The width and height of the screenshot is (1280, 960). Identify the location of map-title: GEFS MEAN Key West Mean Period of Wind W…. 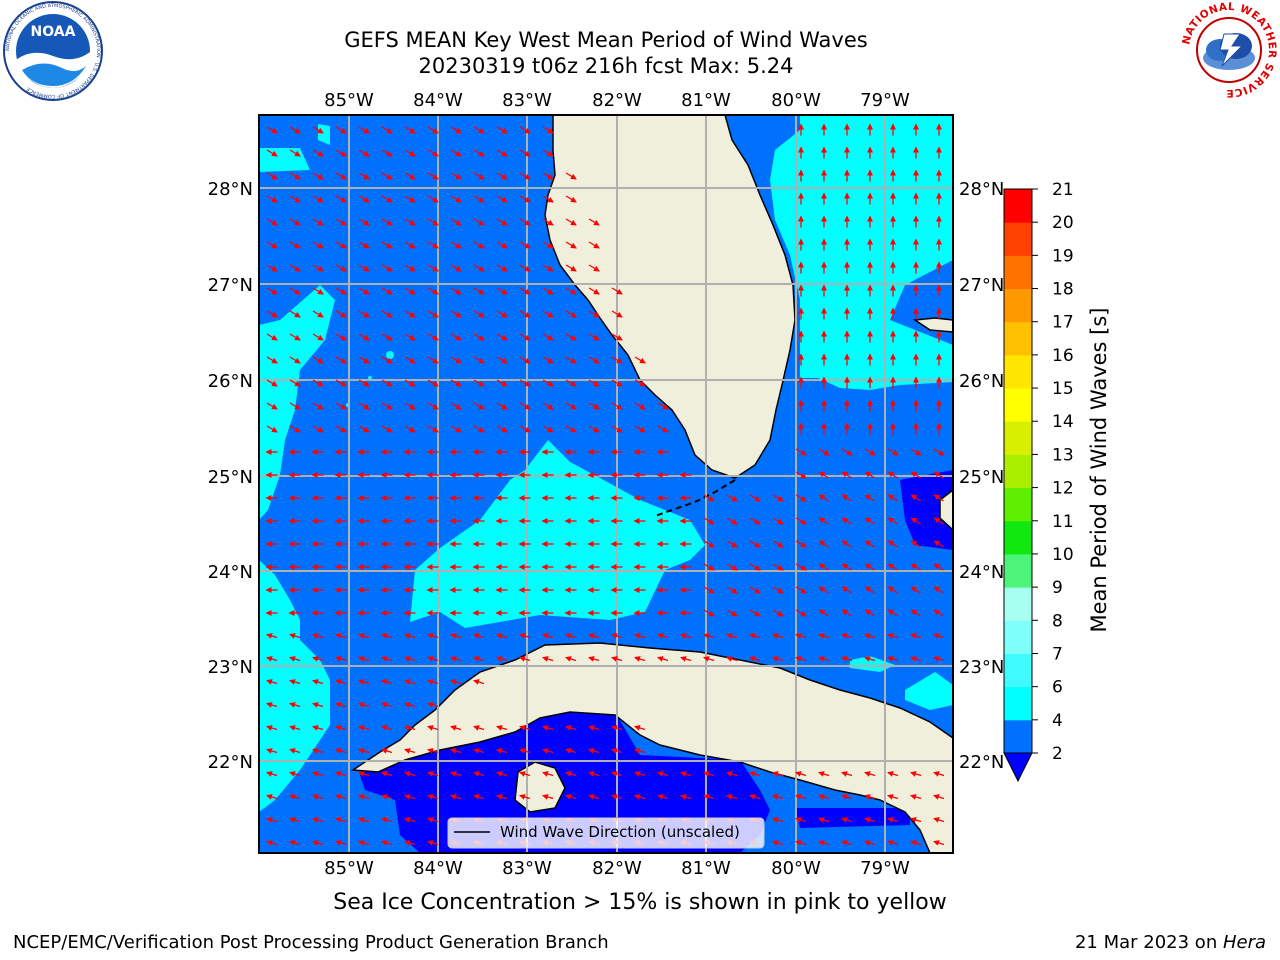
(606, 40).